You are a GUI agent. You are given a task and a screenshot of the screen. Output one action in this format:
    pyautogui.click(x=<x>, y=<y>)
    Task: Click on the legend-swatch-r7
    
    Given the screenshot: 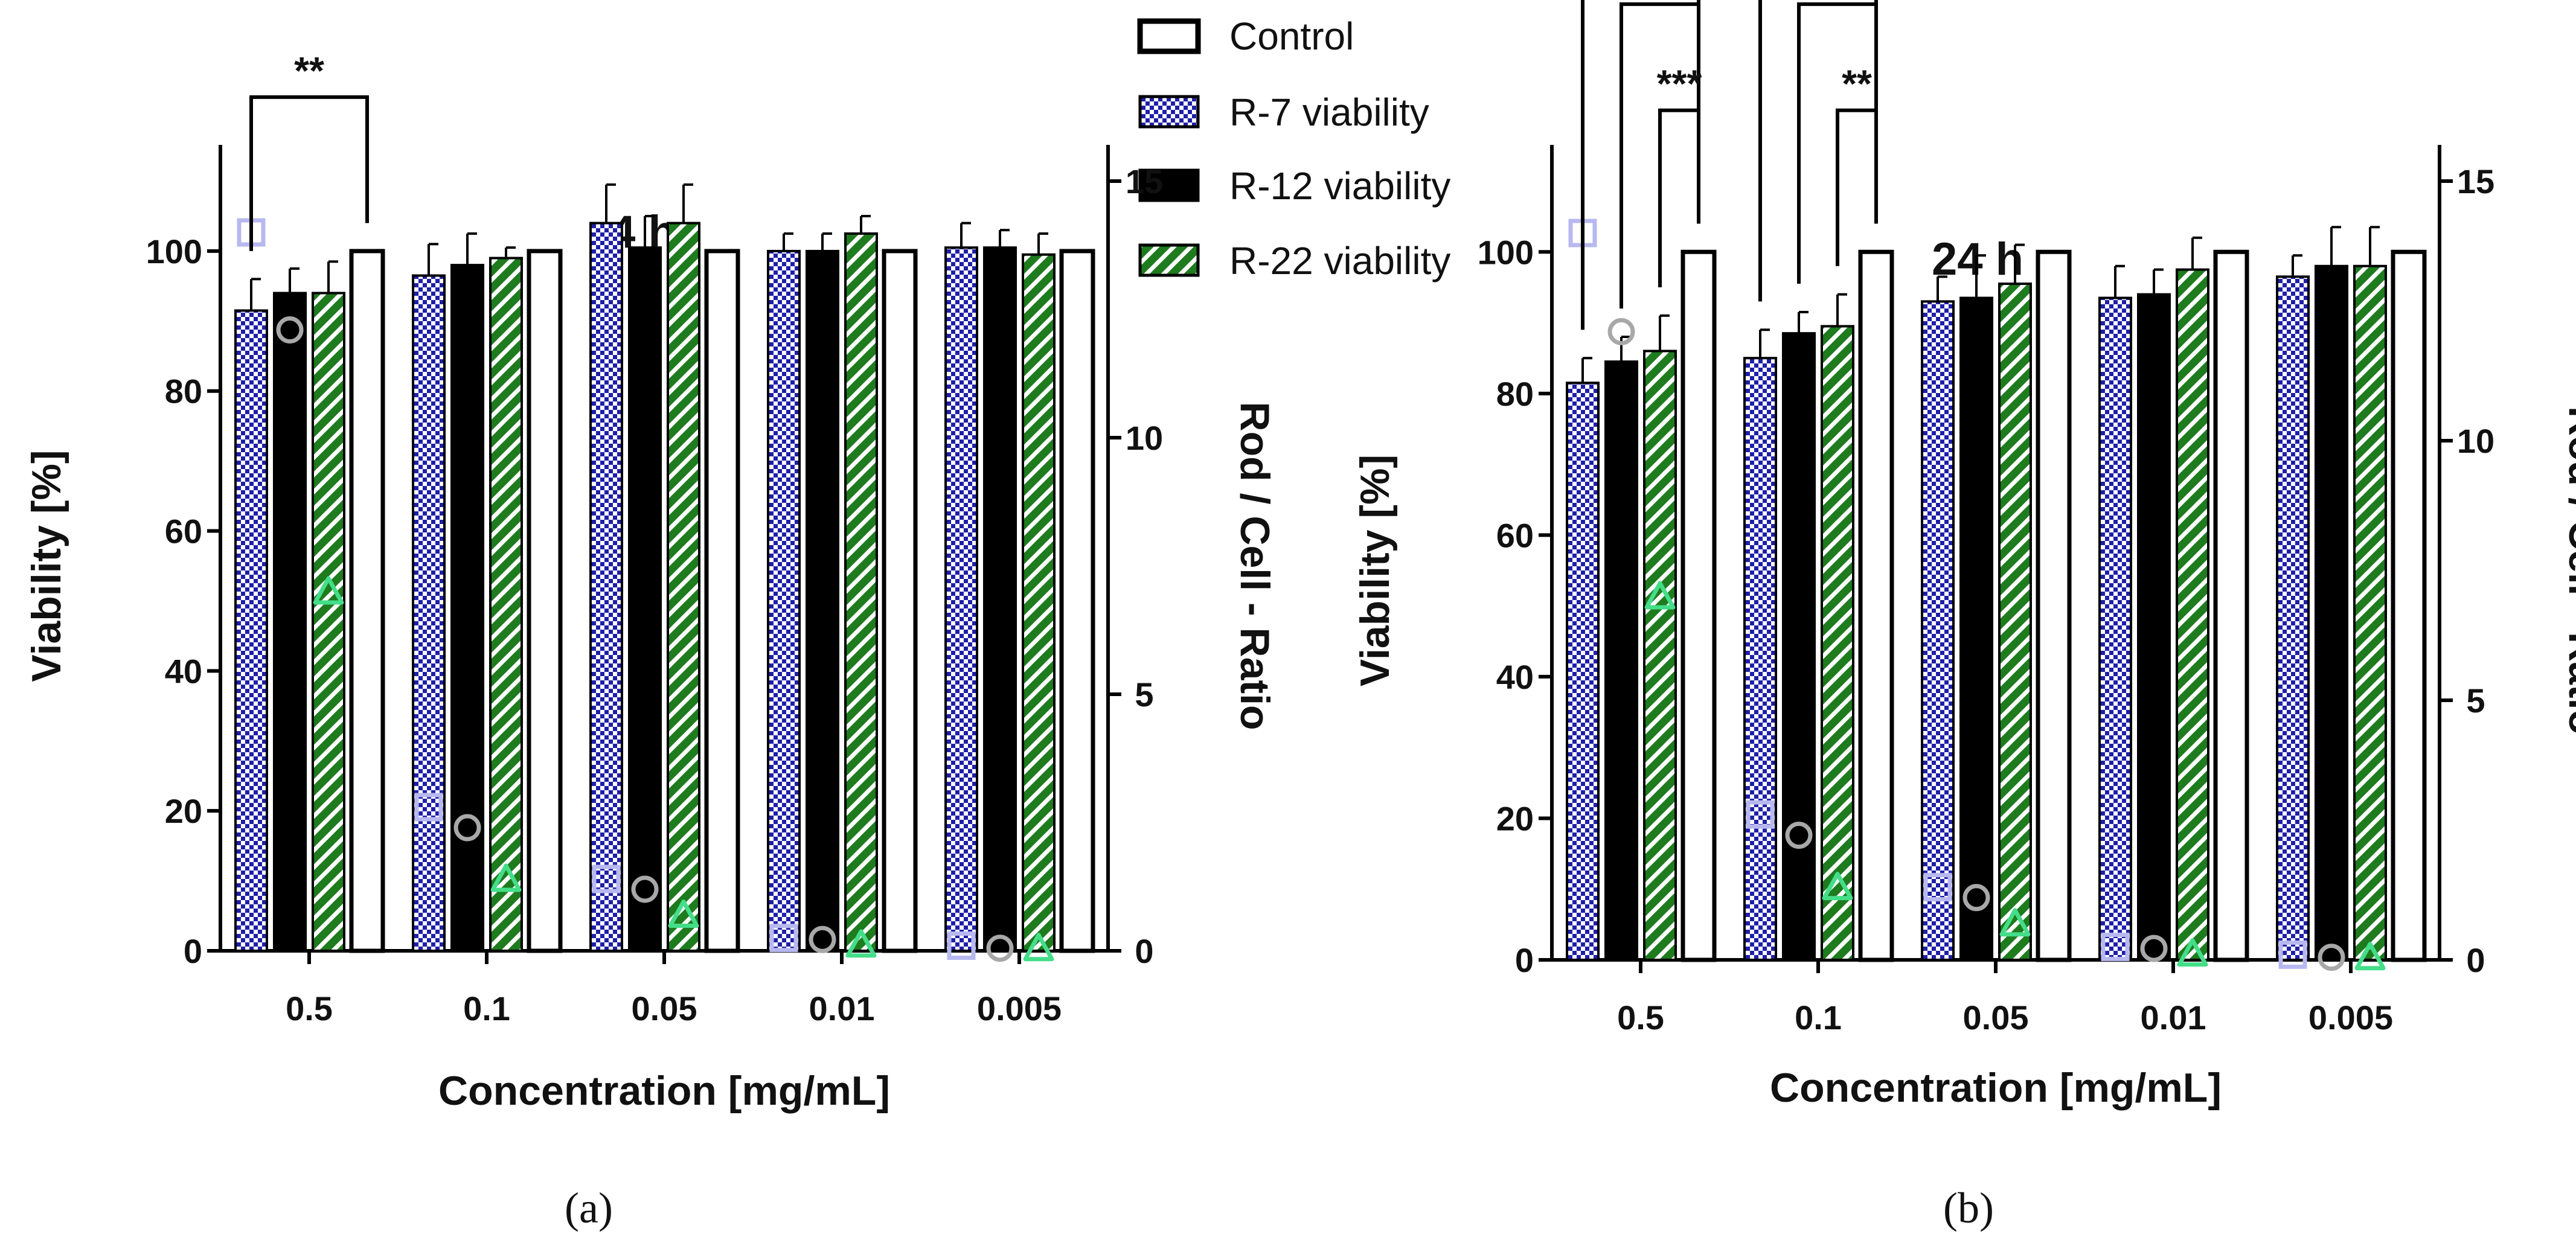 What is the action you would take?
    pyautogui.click(x=1169, y=112)
    